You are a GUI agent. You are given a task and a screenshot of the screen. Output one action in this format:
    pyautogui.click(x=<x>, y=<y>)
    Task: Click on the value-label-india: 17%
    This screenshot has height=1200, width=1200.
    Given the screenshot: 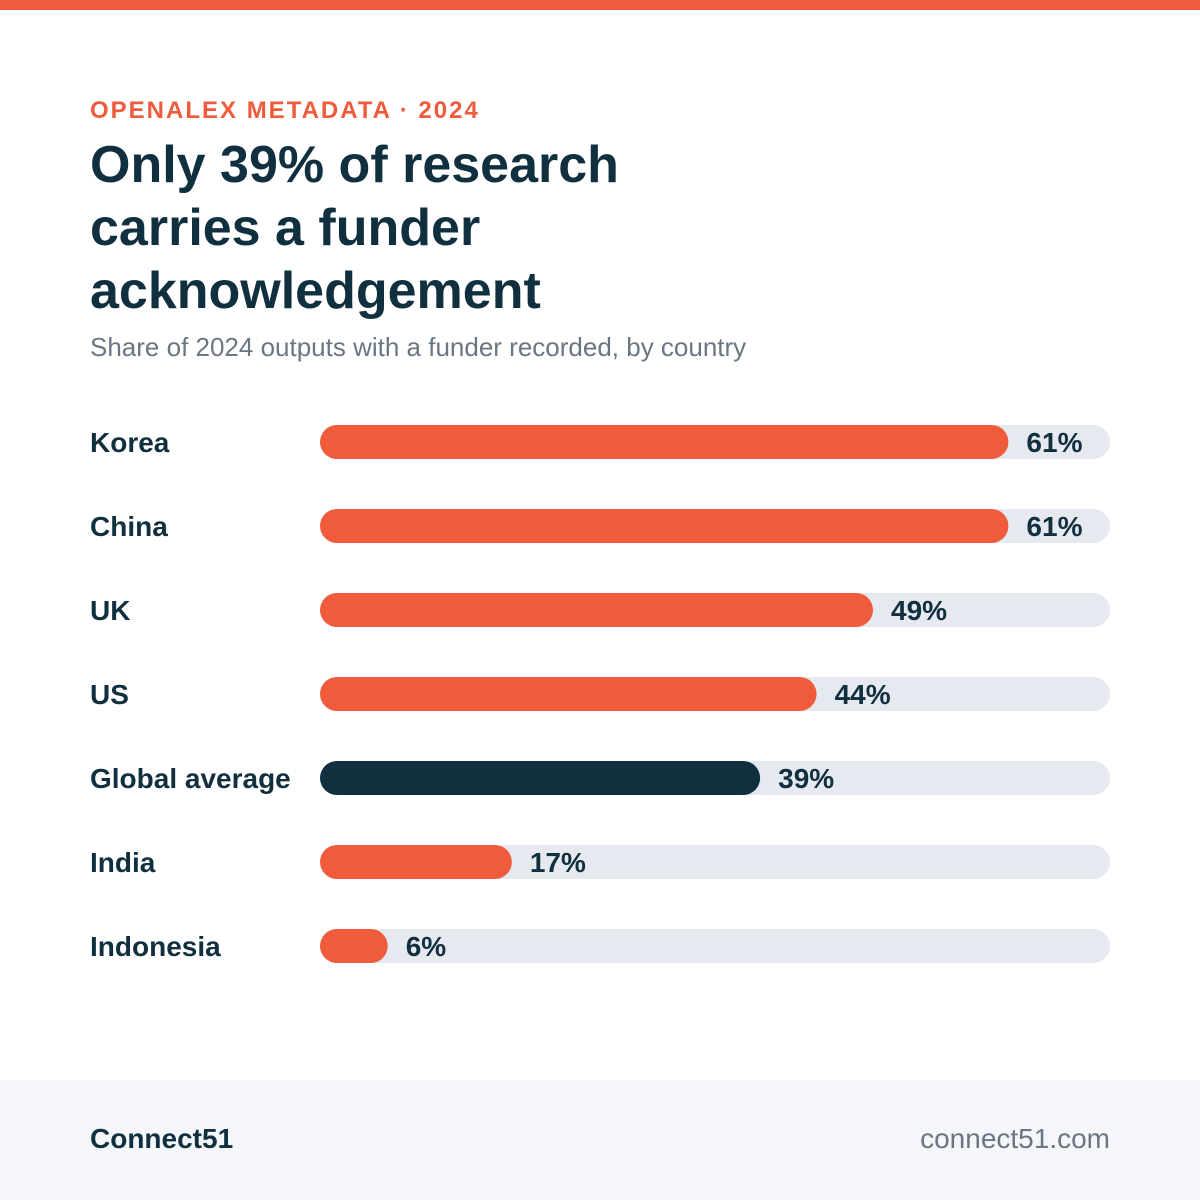 What is the action you would take?
    pyautogui.click(x=558, y=862)
    